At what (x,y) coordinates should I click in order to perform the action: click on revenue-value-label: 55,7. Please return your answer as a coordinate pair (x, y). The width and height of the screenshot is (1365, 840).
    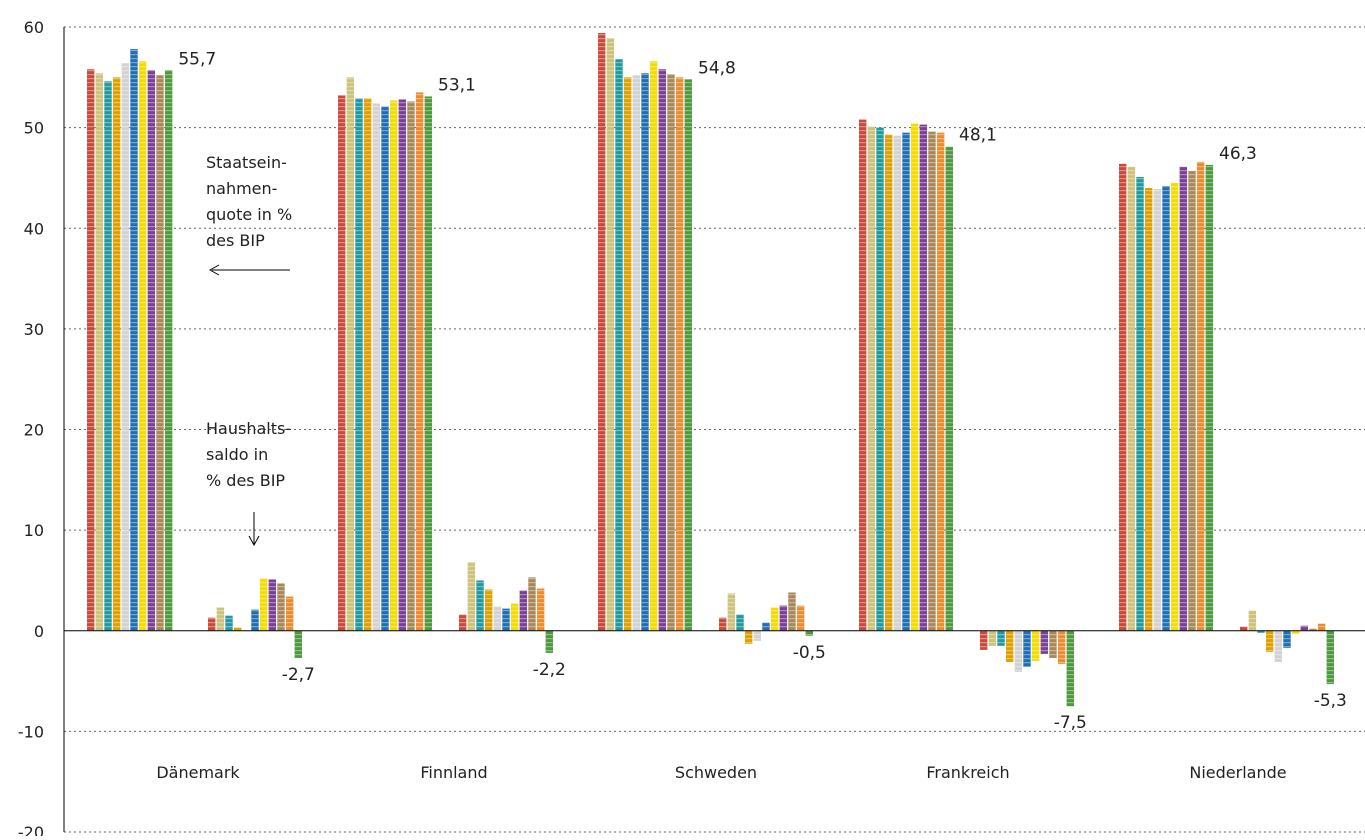
    Looking at the image, I should click on (197, 59).